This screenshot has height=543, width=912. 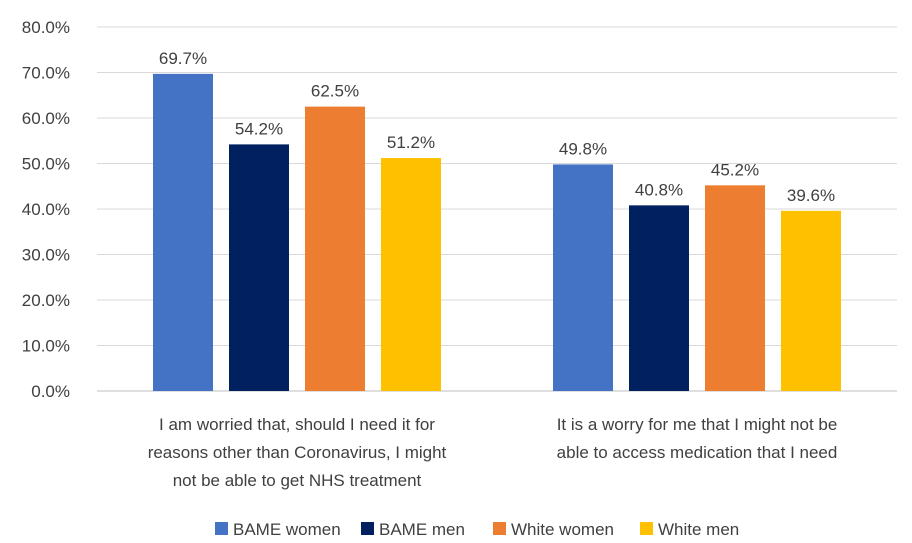 What do you see at coordinates (335, 91) in the screenshot?
I see `data-label: 62.5%` at bounding box center [335, 91].